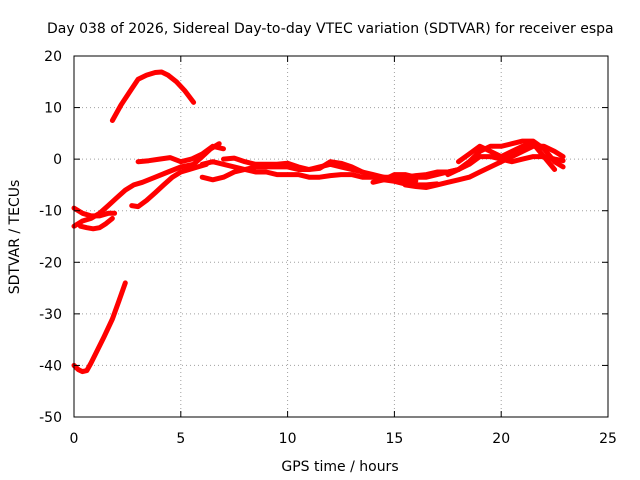 The height and width of the screenshot is (480, 640). Describe the element at coordinates (15, 237) in the screenshot. I see `y-axis-label: SDTVAR / TECUs` at that location.